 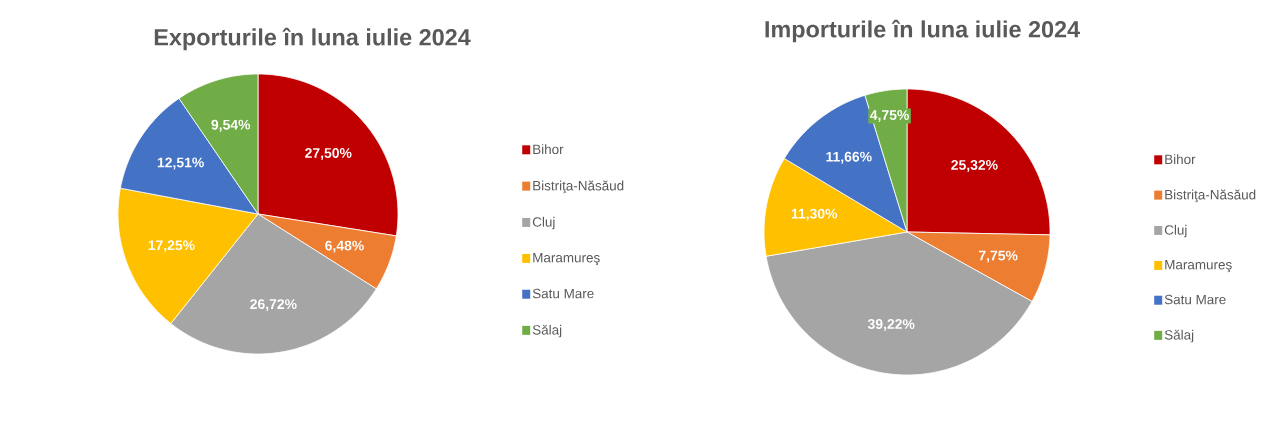 I want to click on data-label: 17,25%, so click(x=171, y=246).